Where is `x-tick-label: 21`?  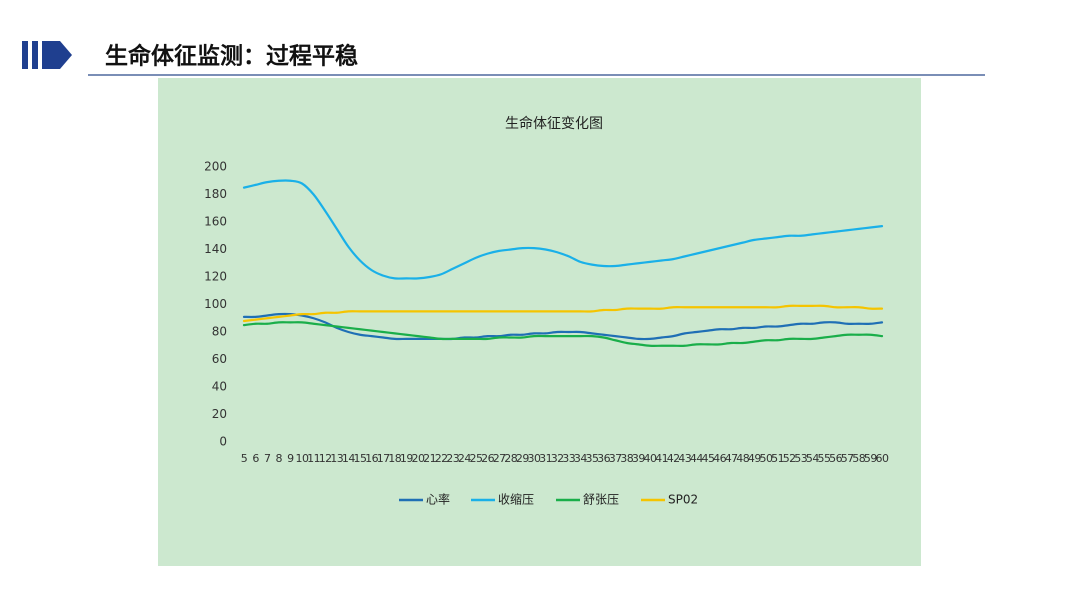
x-tick-label: 21 is located at coordinates (429, 458).